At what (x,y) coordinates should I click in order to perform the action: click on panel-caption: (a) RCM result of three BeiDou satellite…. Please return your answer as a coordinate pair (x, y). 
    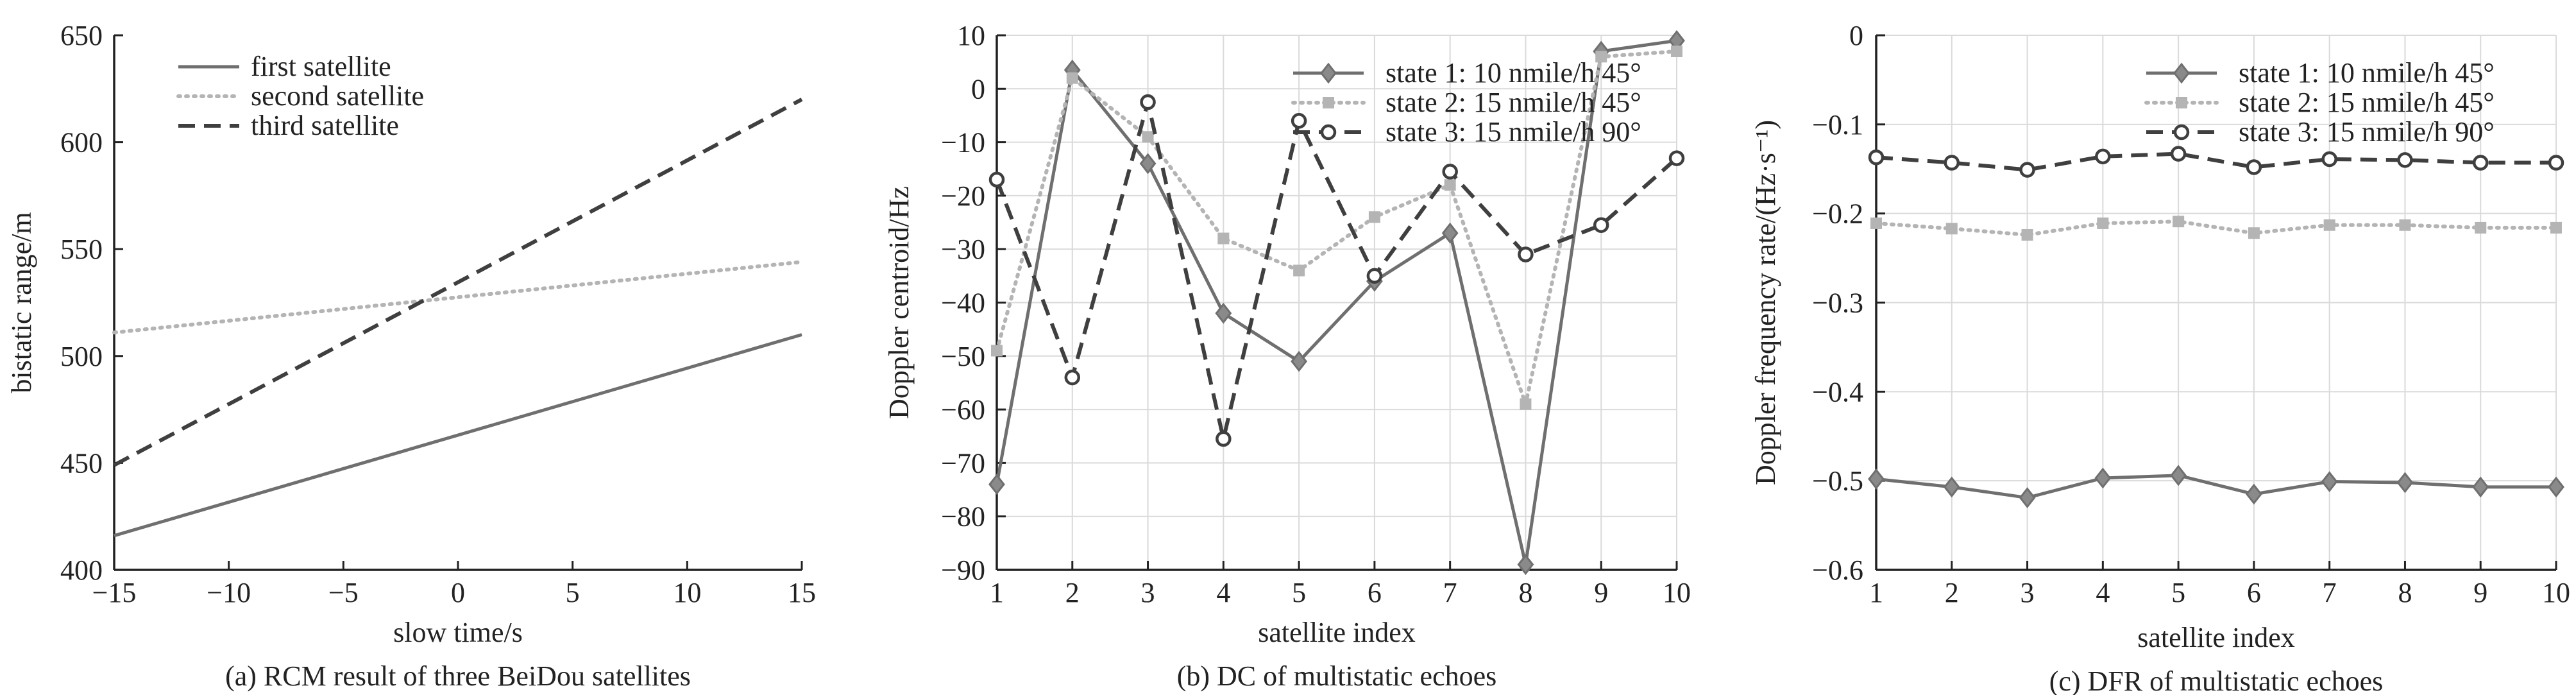
    Looking at the image, I should click on (458, 676).